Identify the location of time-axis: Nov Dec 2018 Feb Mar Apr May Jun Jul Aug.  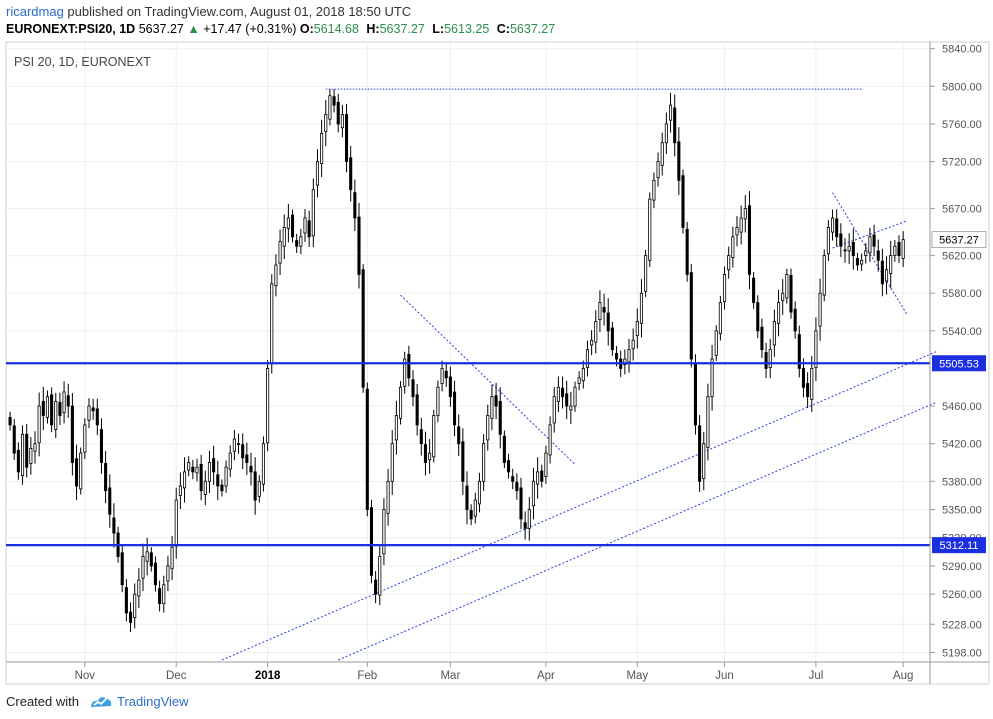
(494, 672).